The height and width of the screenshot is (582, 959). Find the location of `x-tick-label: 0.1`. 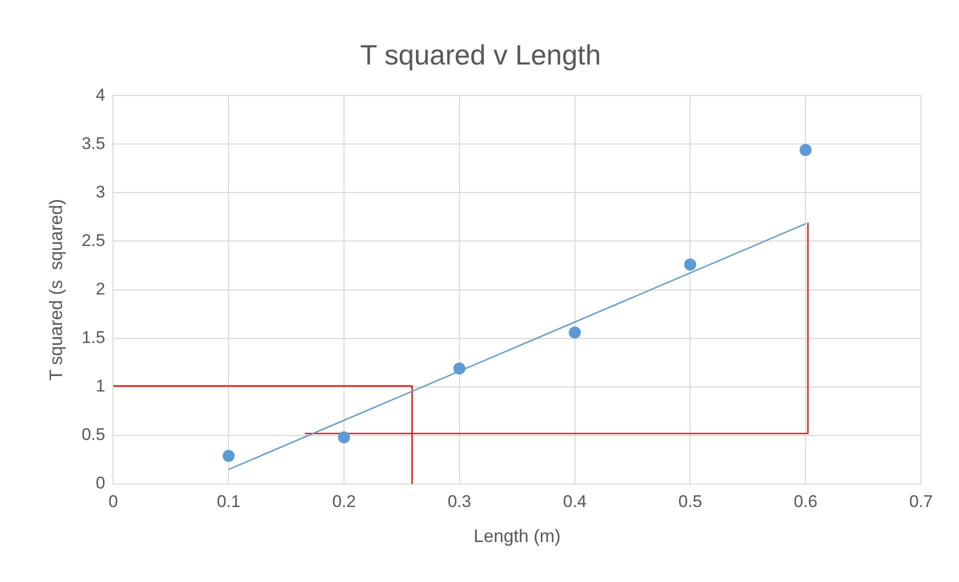

x-tick-label: 0.1 is located at coordinates (228, 501).